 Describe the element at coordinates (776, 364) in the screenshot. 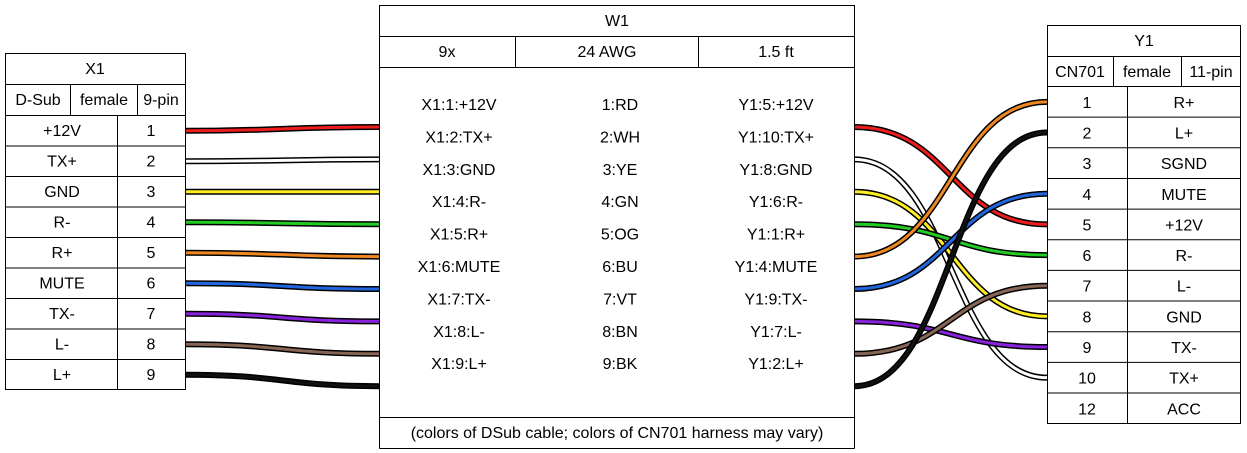

I see `wire-to-label: Y1:2:L+` at that location.